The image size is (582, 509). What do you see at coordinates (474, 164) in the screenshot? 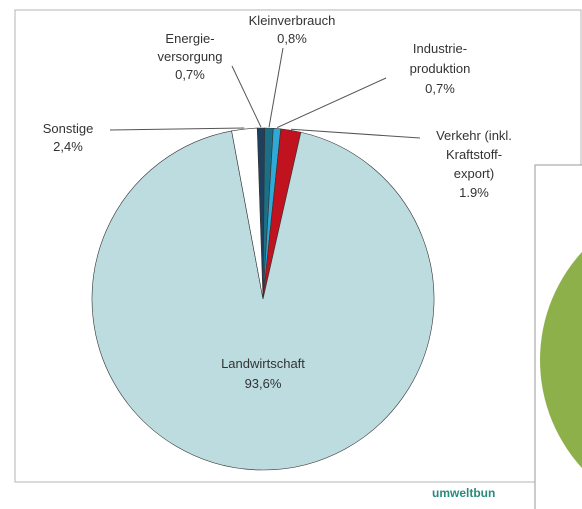
I see `slice-label: Verkehr (inkl. Kraftstoff-export) 1.9%` at bounding box center [474, 164].